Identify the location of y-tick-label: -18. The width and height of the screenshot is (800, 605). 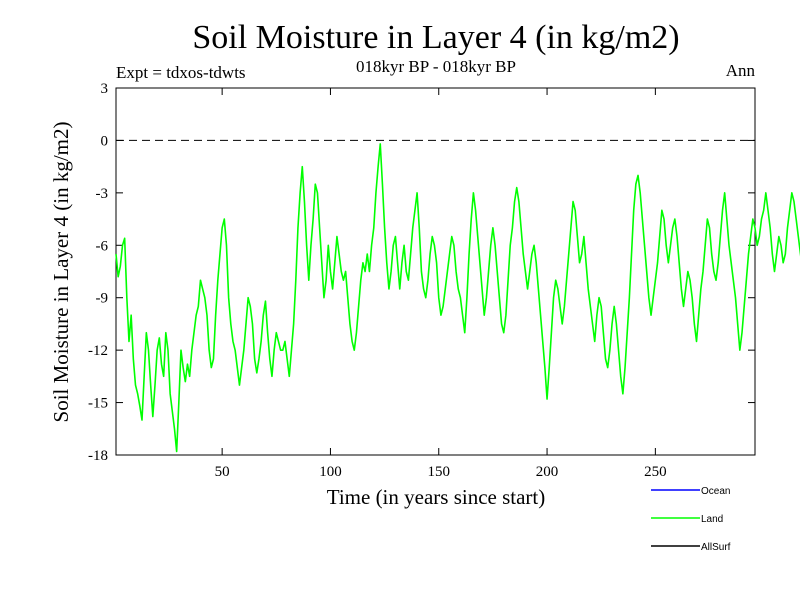
(98, 456).